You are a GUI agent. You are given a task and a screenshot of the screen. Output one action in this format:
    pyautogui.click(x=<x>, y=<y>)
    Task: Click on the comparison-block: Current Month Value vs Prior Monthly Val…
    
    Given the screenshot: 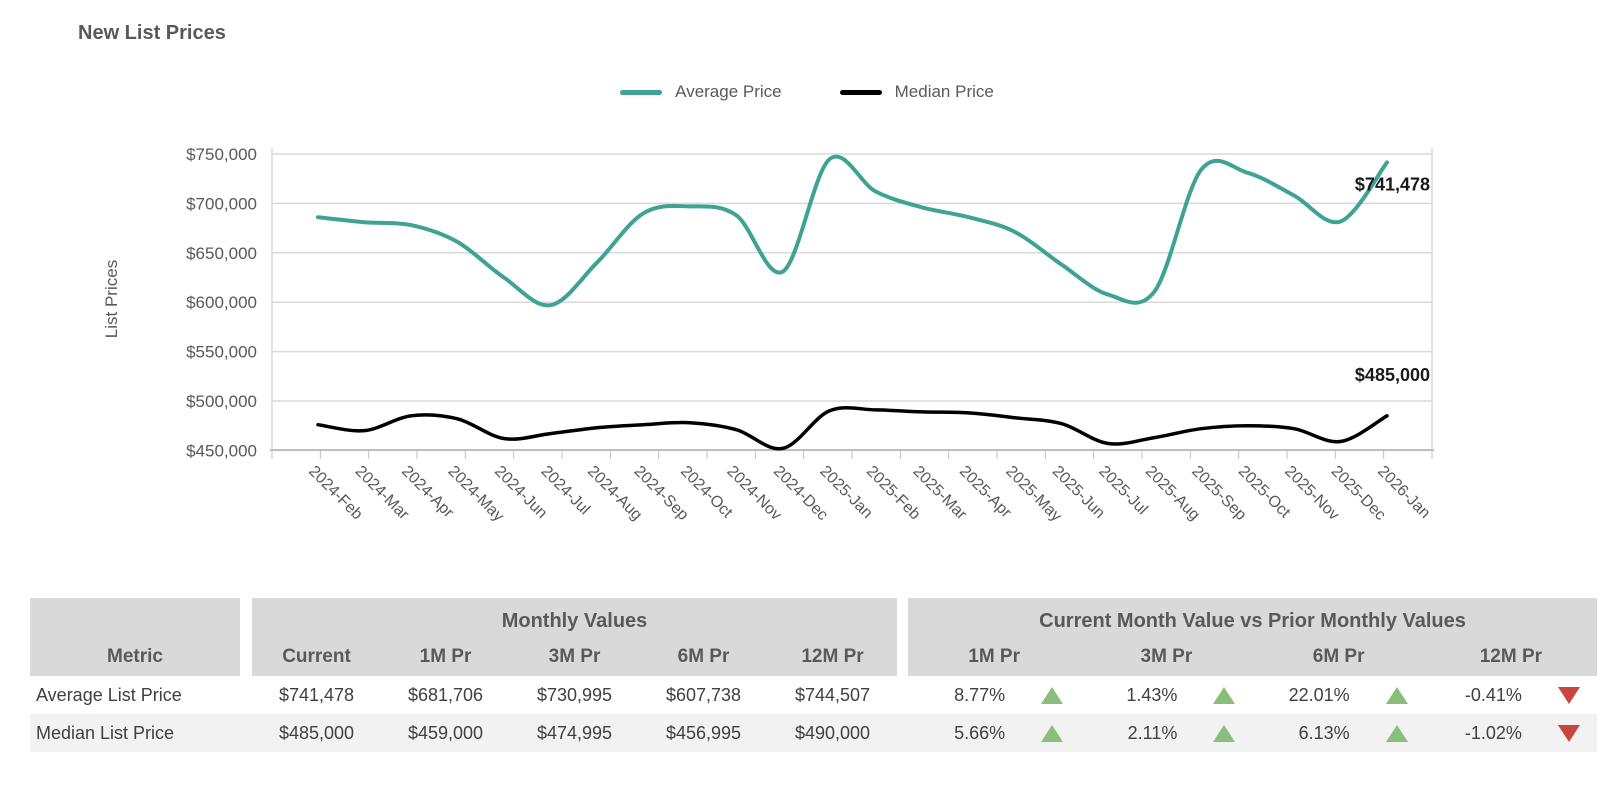 What is the action you would take?
    pyautogui.click(x=1252, y=675)
    